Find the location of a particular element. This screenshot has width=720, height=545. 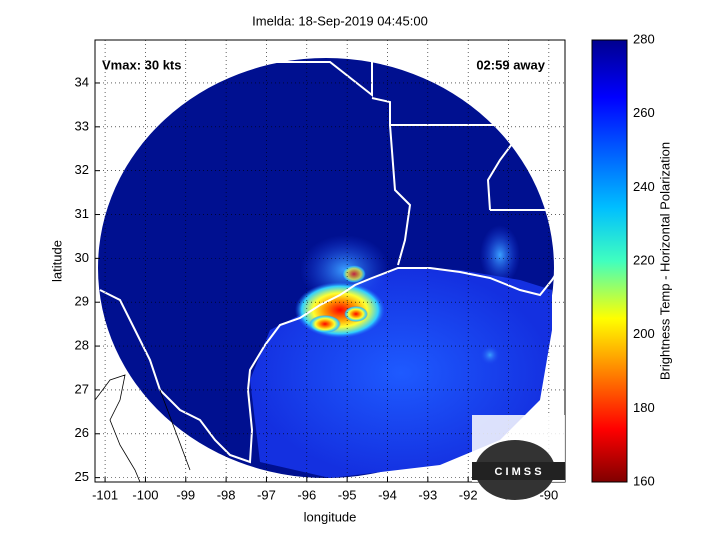

annotation: 02:59 away is located at coordinates (510, 64).